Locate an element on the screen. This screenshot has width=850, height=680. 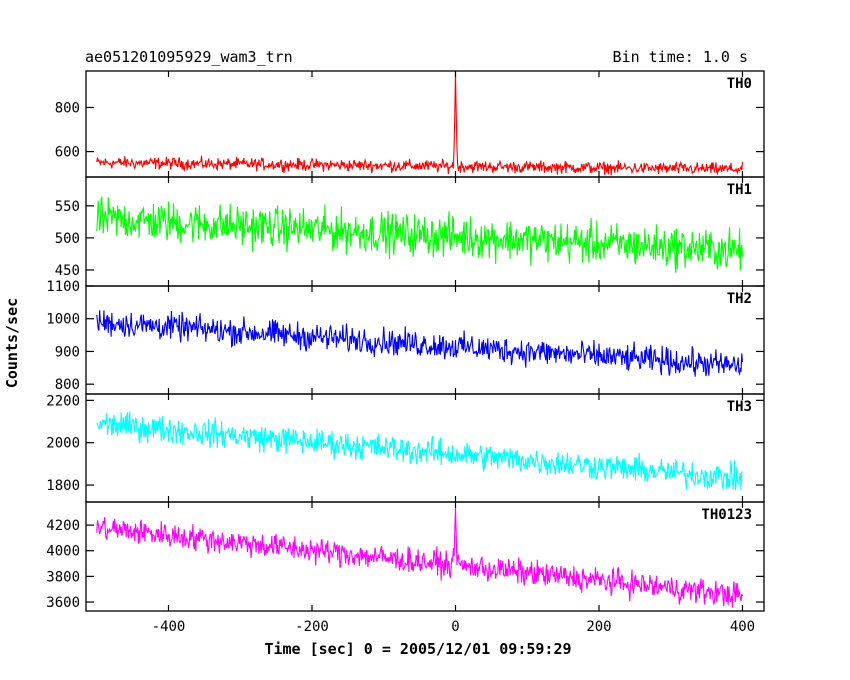
series-line-th0 is located at coordinates (420, 124).